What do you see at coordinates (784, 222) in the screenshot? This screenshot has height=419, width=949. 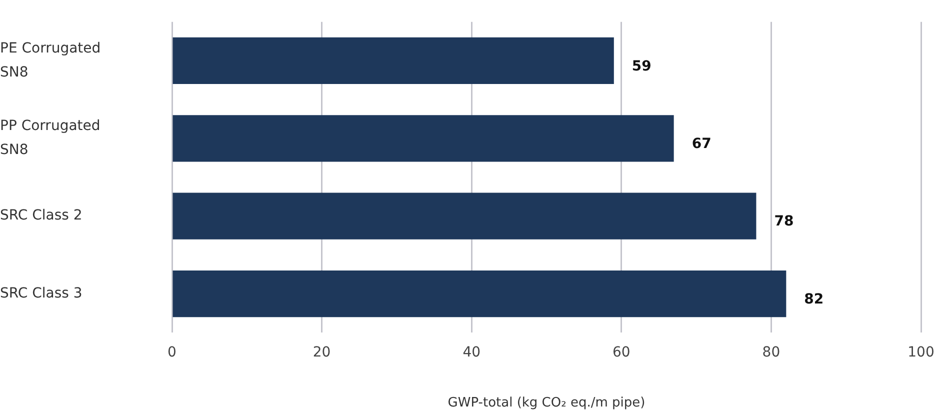 I see `data-label: 78` at bounding box center [784, 222].